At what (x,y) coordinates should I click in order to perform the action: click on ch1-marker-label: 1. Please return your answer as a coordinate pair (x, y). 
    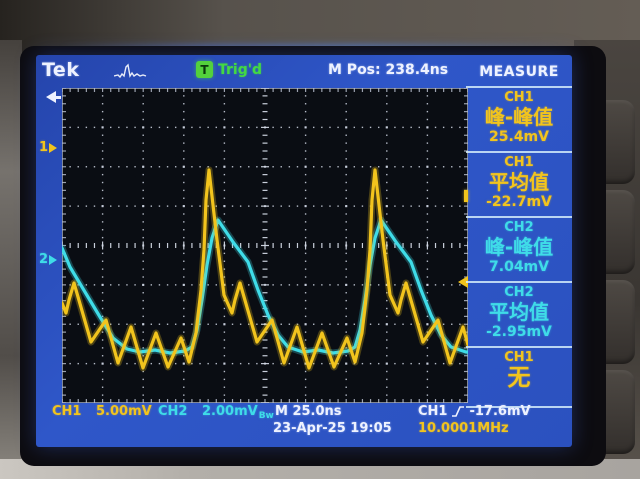
    Looking at the image, I should click on (44, 147).